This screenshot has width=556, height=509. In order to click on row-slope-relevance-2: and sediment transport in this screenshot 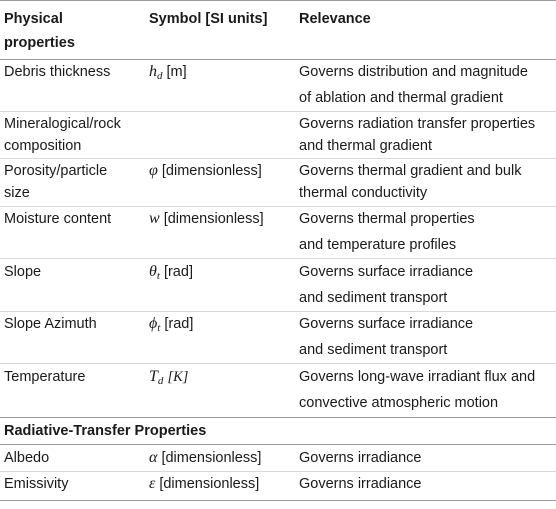, I will do `click(373, 298)`.